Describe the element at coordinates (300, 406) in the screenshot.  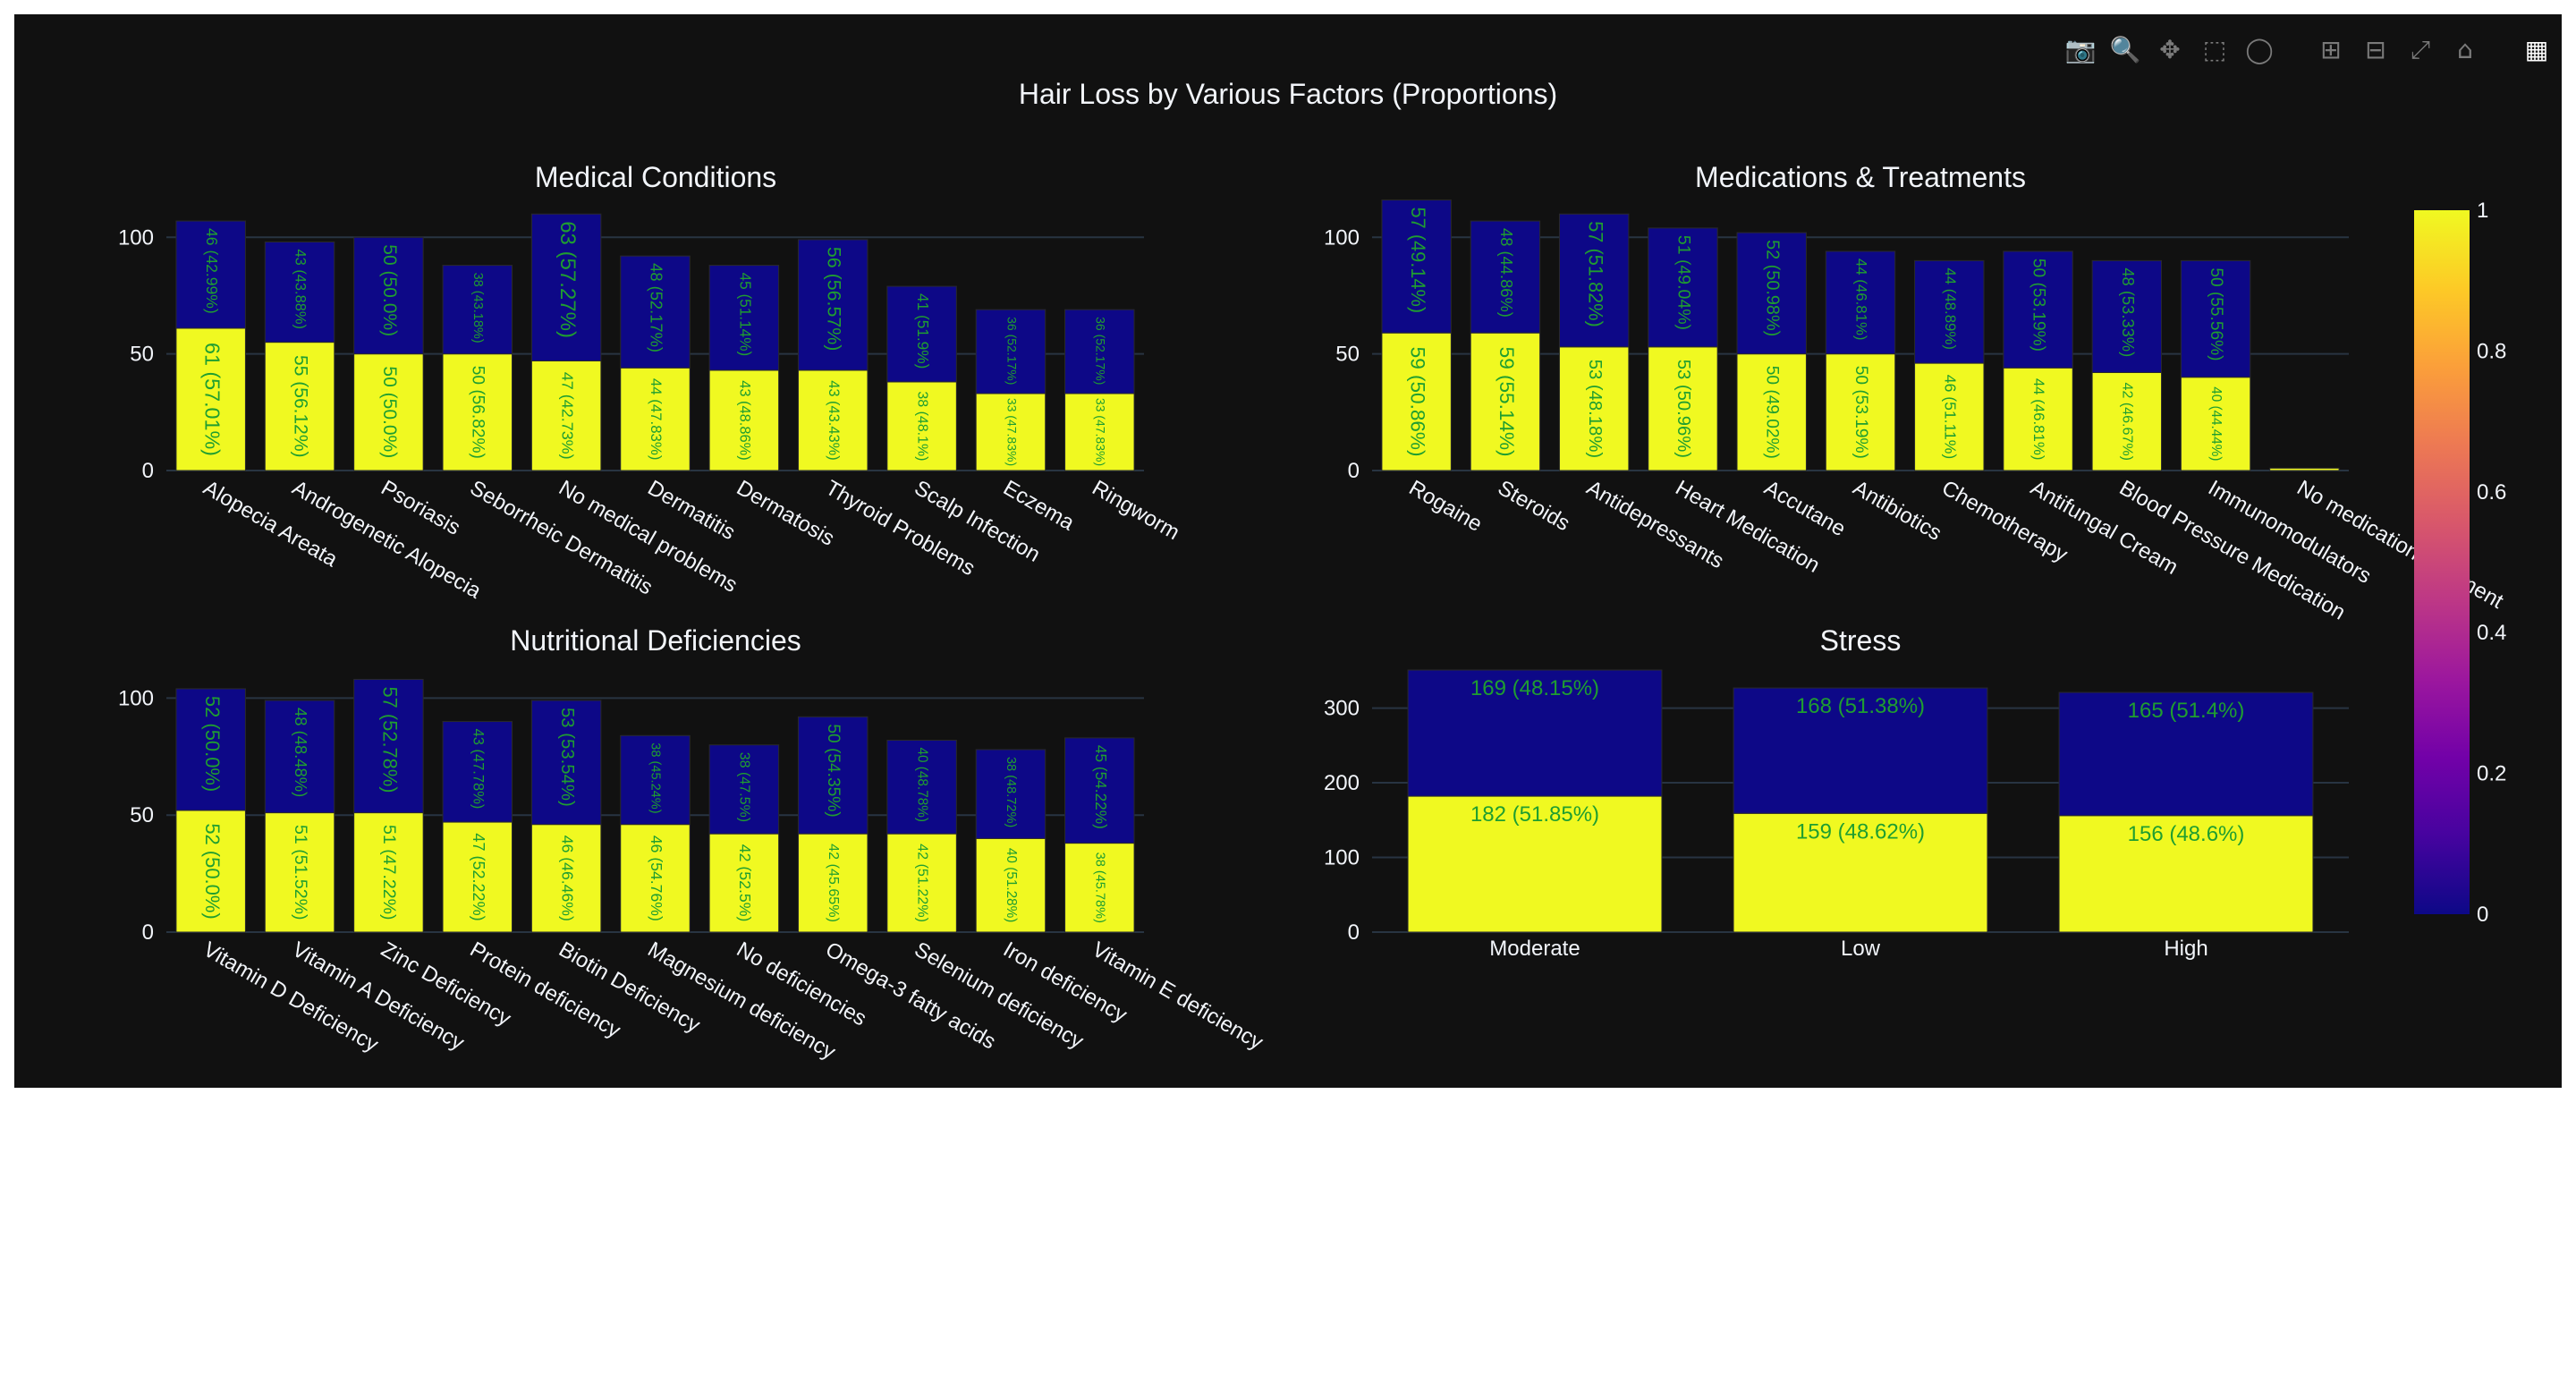
I see `data-label: 55 (56.12%)` at that location.